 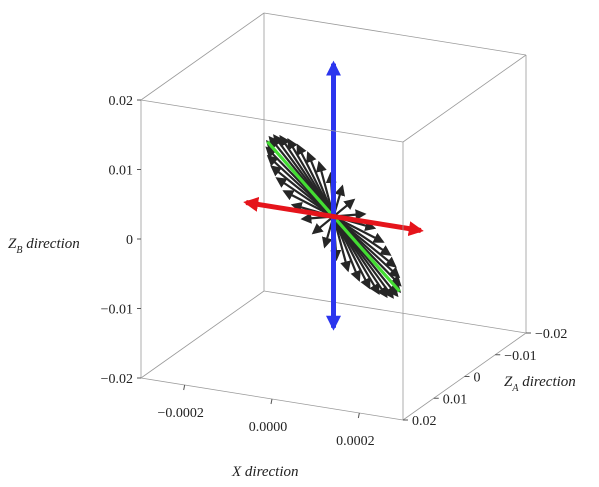 I want to click on x-tick-label: 0.0002, so click(x=355, y=441).